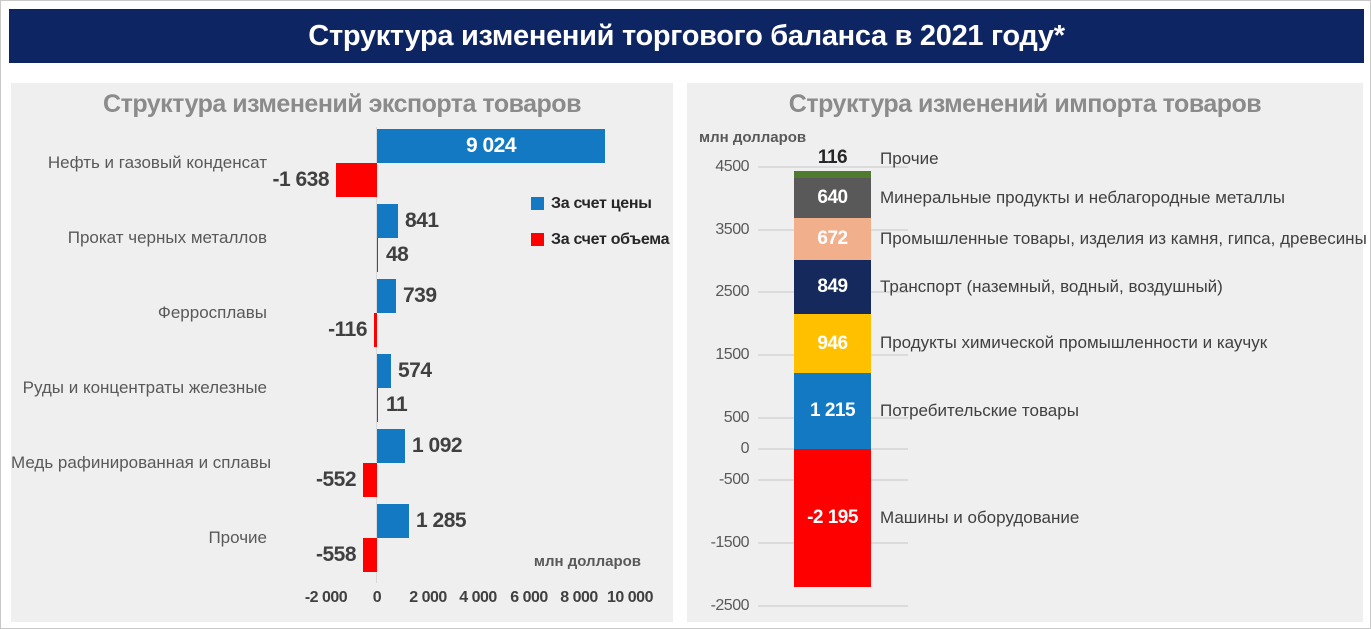 The height and width of the screenshot is (629, 1371). Describe the element at coordinates (377, 597) in the screenshot. I see `export-x-tick-label: 0` at that location.